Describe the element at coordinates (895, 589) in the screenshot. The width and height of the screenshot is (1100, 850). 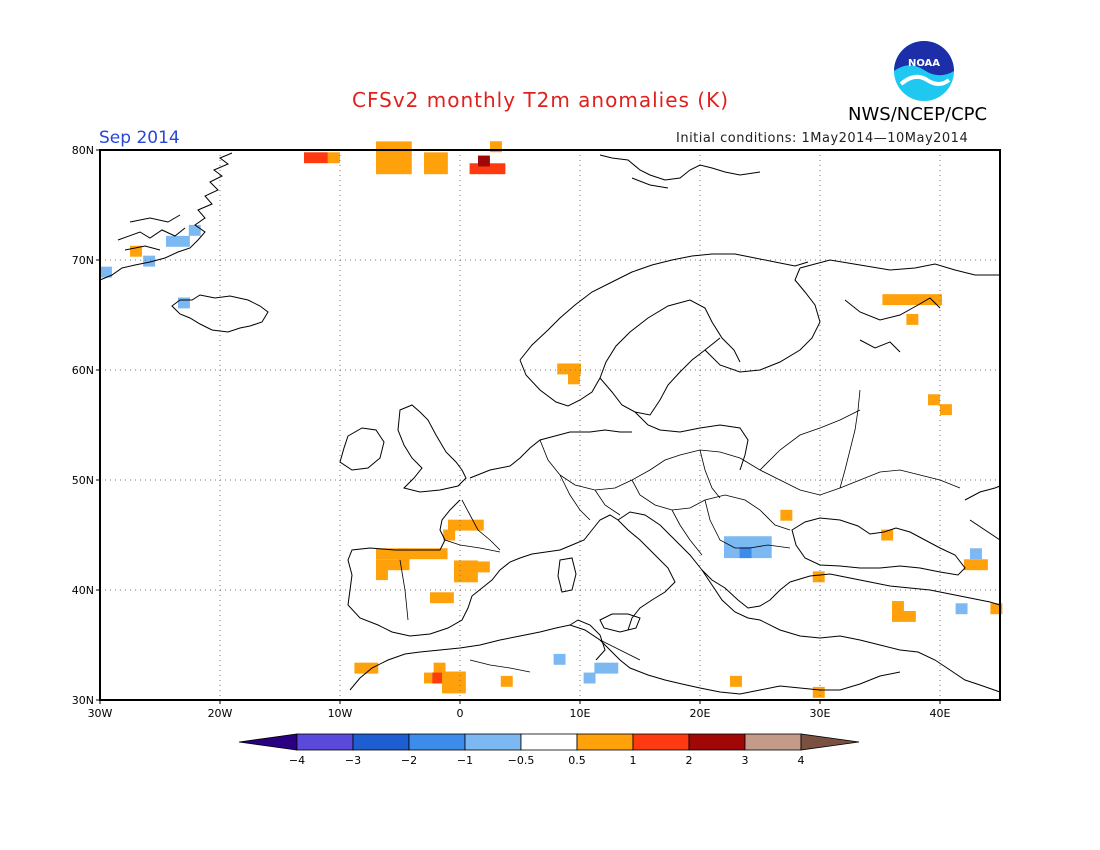
I see `coast-turkey` at that location.